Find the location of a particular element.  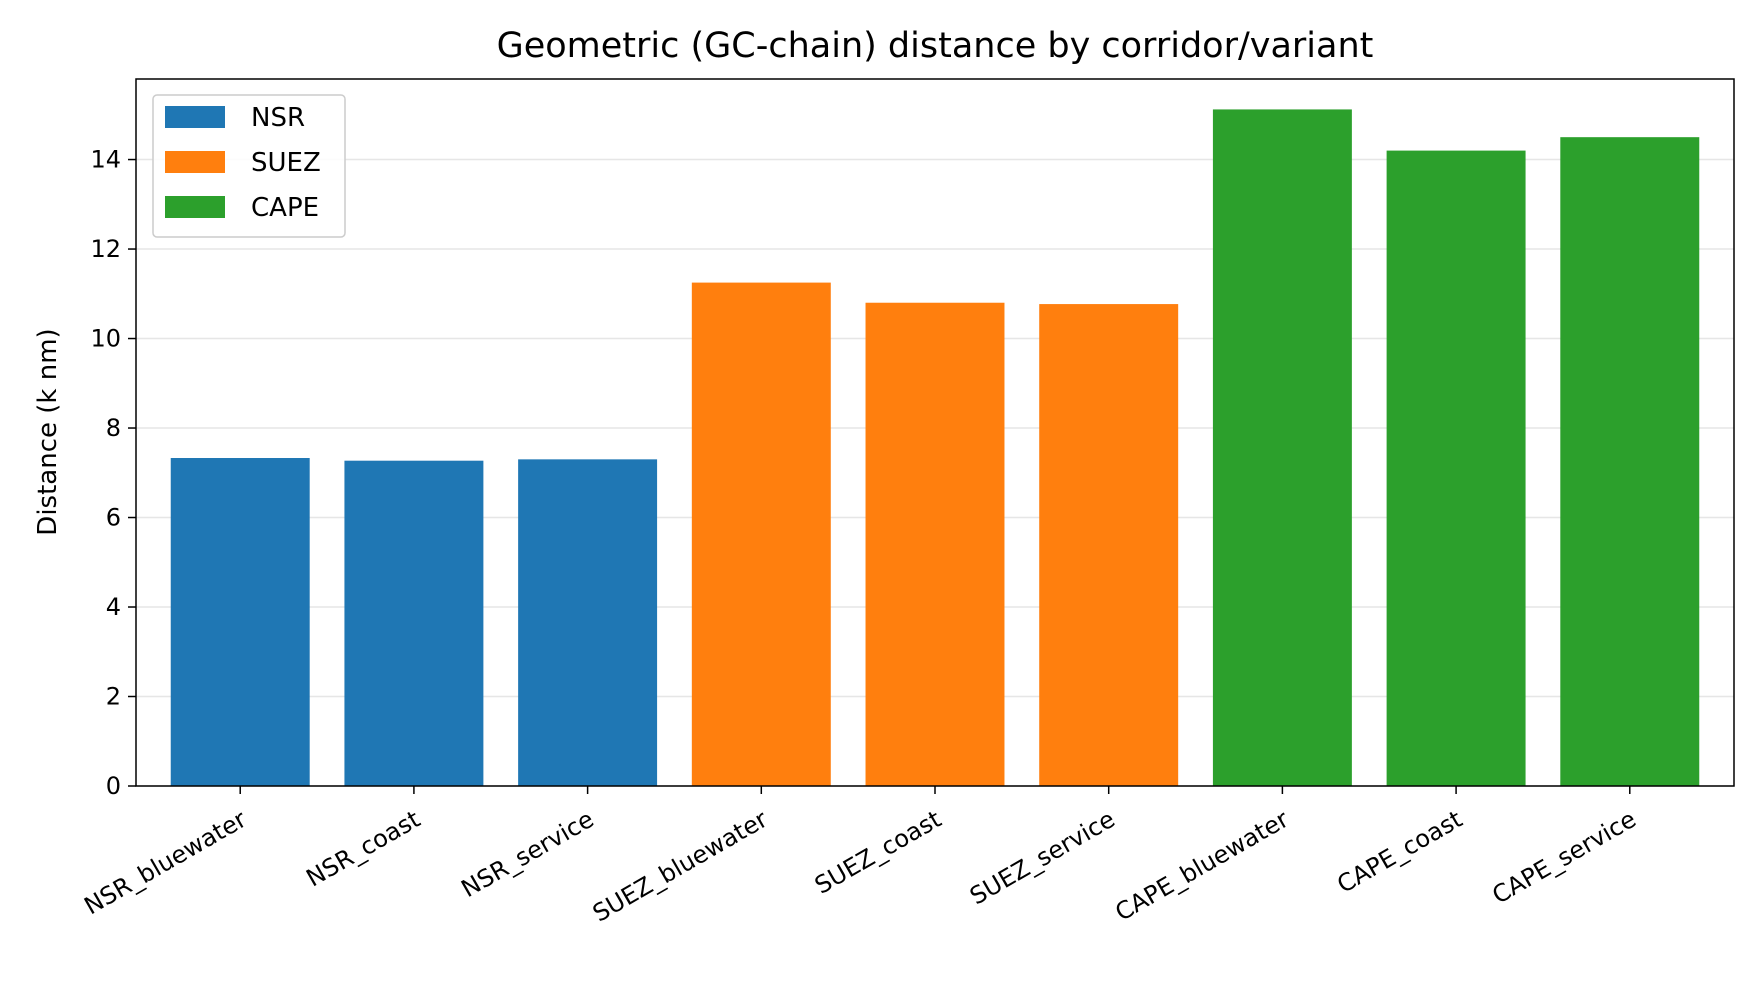

x-tick-label: SUEZ_bluewater is located at coordinates (680, 866).